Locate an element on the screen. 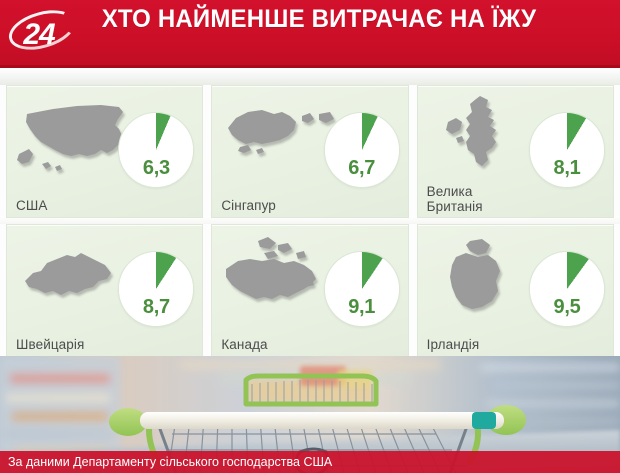 The height and width of the screenshot is (473, 620). pie-chart-switzerland: 8,7 is located at coordinates (156, 289).